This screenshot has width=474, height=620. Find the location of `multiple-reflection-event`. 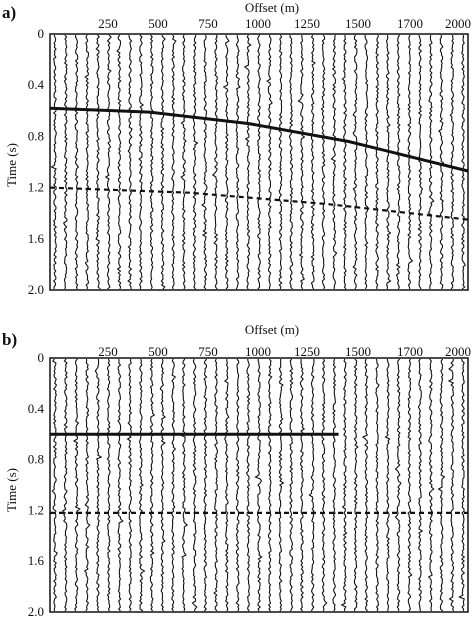

multiple-reflection-event is located at coordinates (259, 203).